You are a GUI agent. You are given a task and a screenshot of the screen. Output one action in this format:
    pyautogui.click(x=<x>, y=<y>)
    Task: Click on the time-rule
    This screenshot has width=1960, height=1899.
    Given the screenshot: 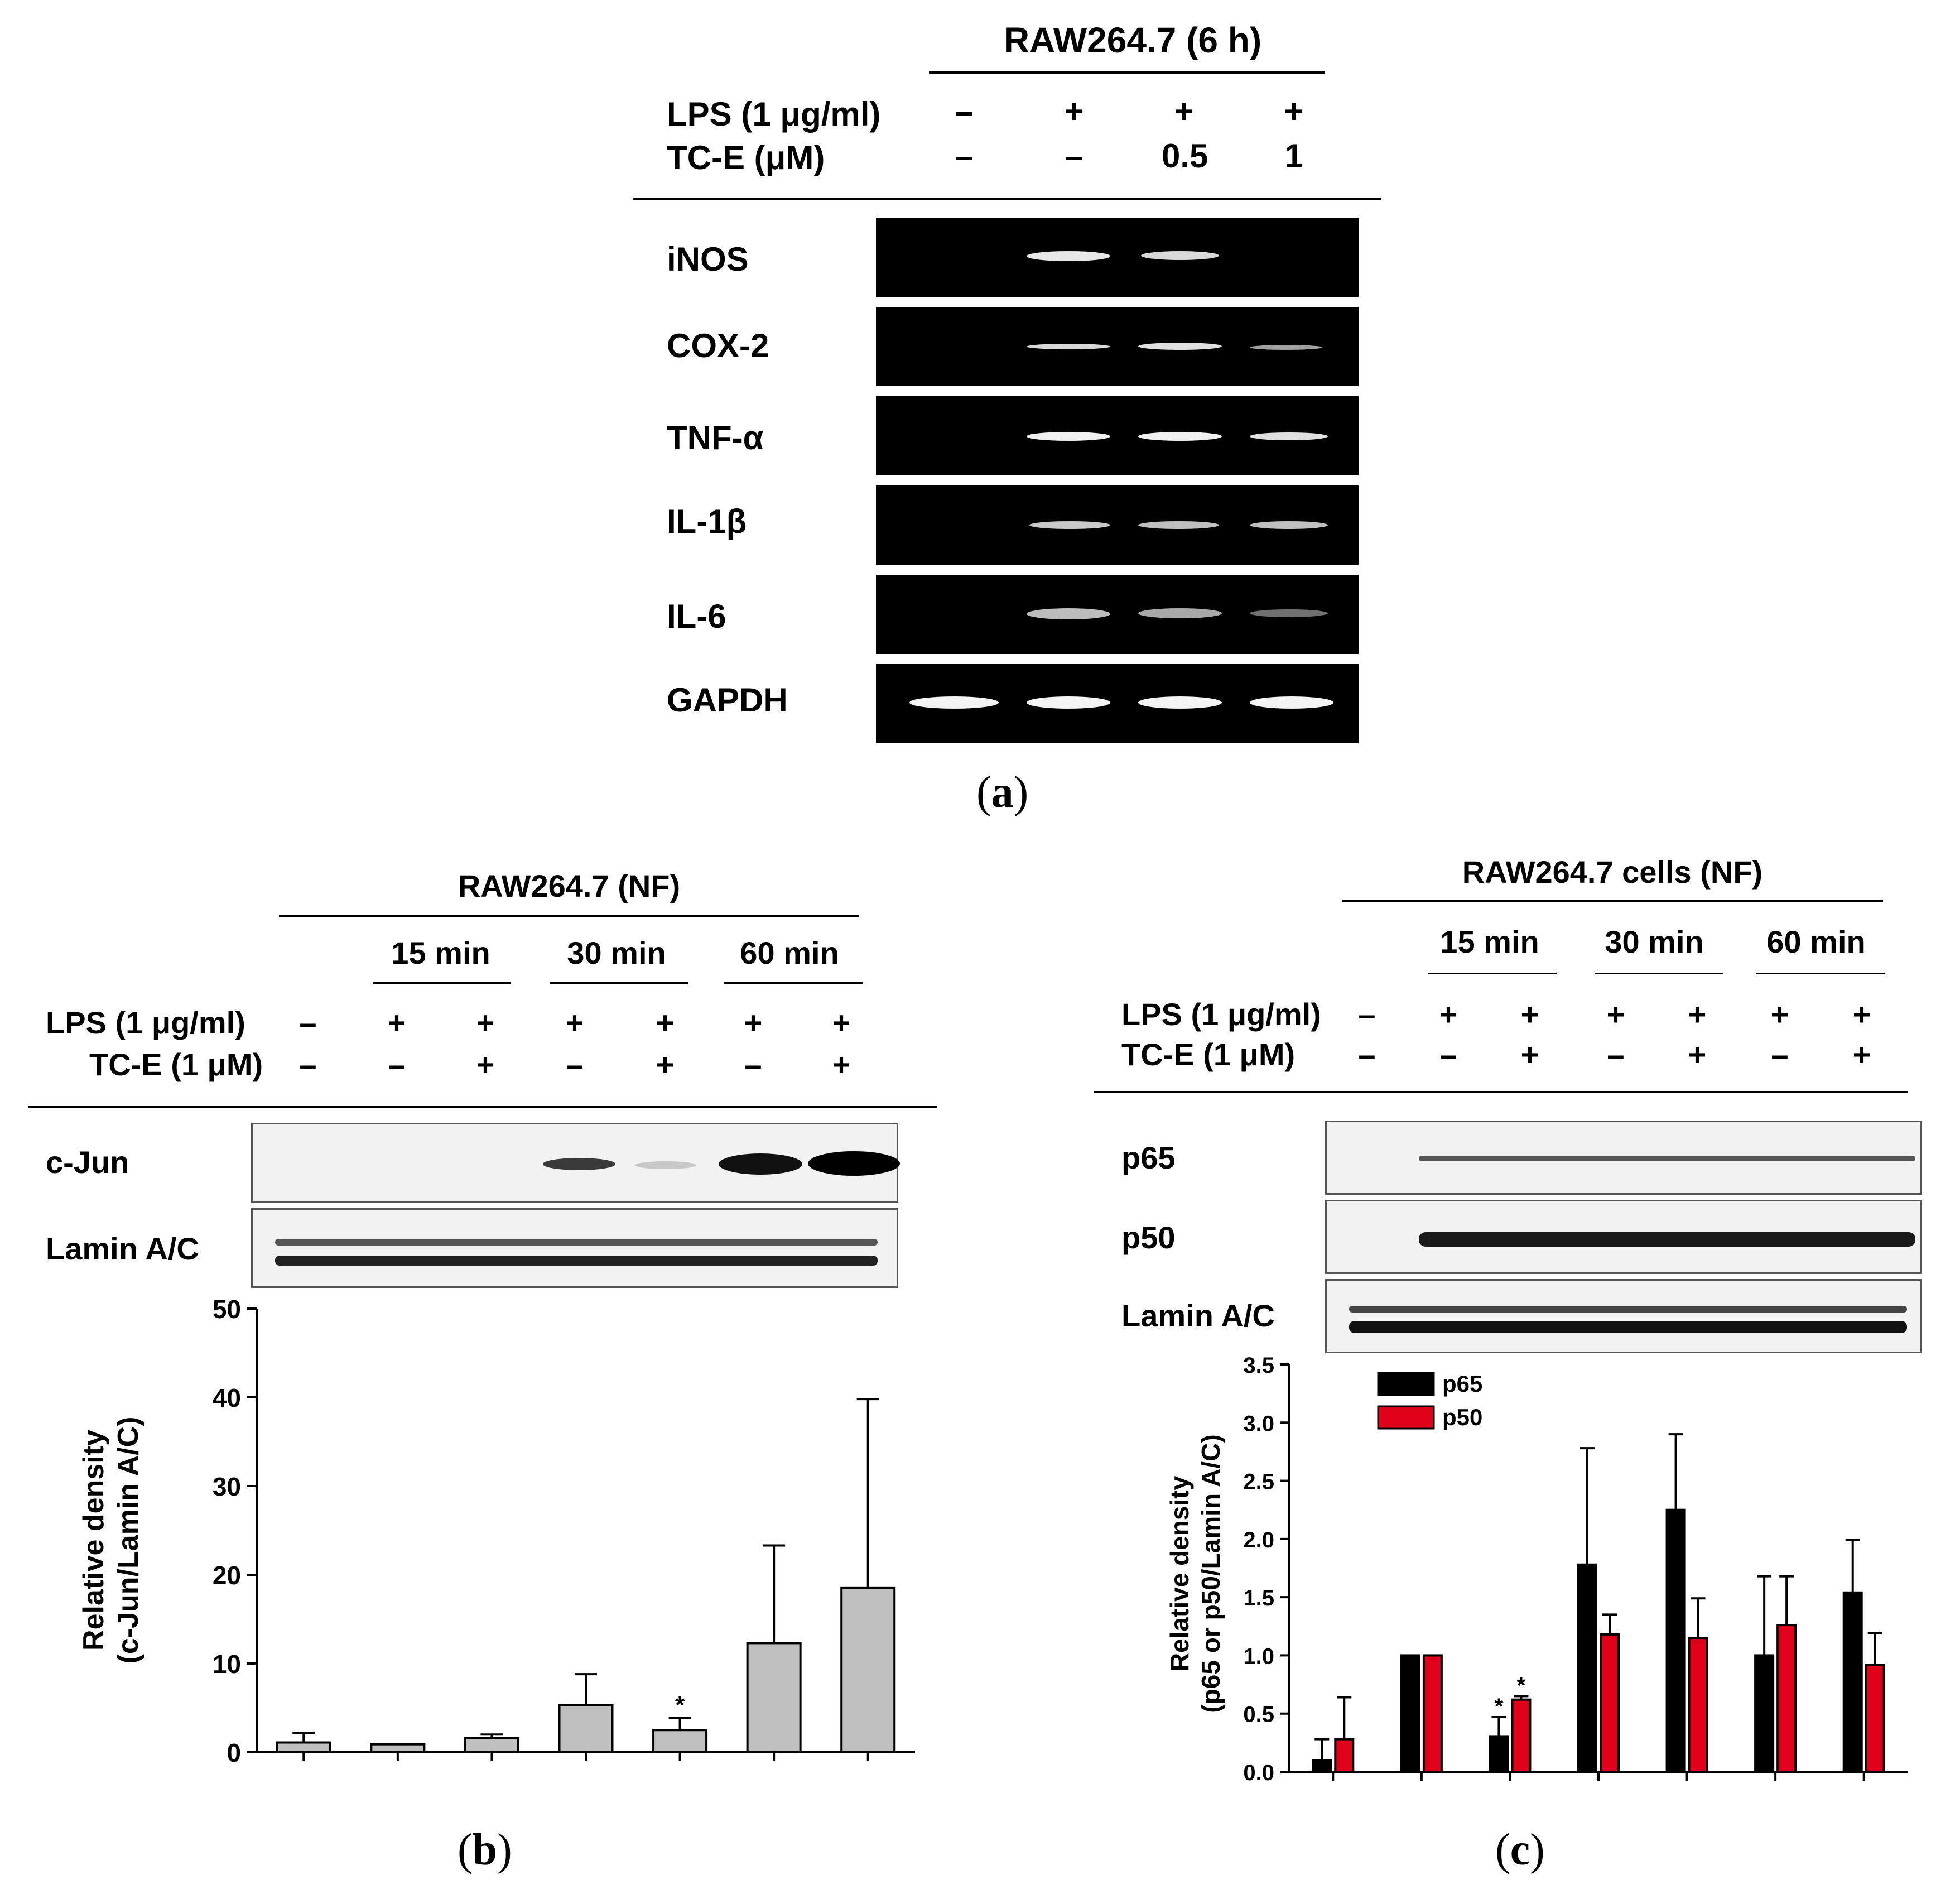 What is the action you would take?
    pyautogui.click(x=1820, y=973)
    